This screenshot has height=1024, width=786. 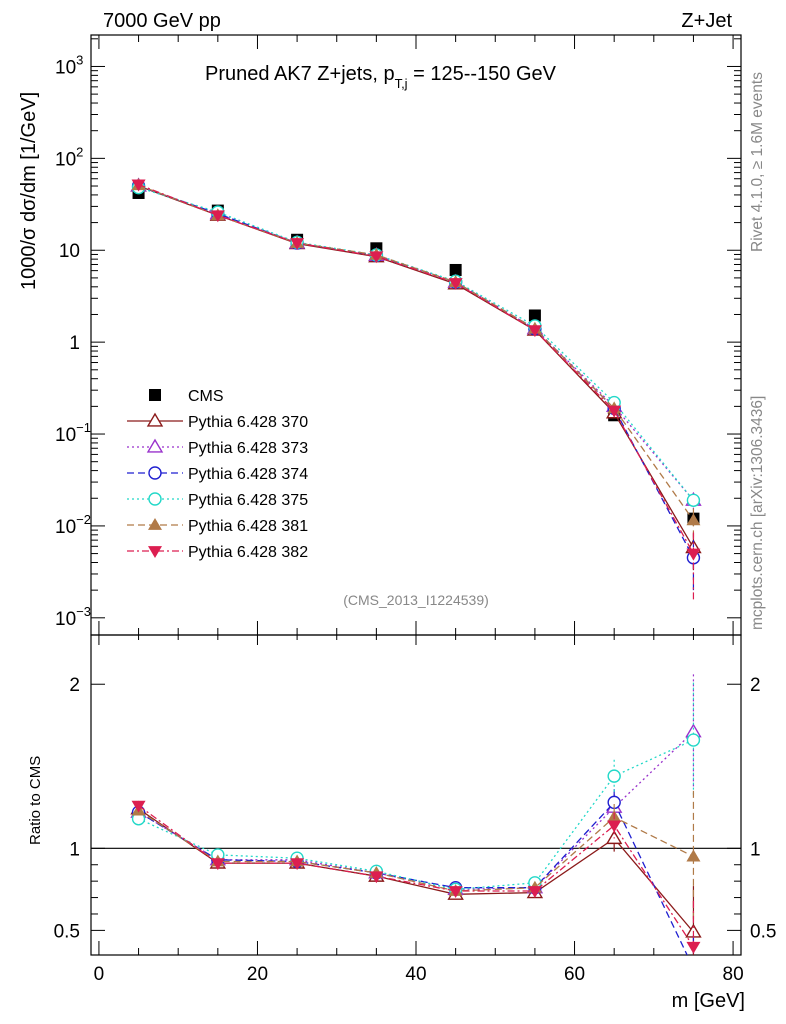 I want to click on analysis-id: (CMS_2013_I1224539), so click(x=416, y=600).